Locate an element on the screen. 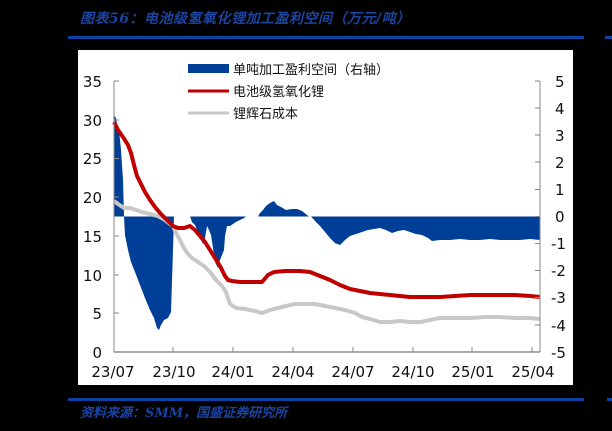 The width and height of the screenshot is (612, 431). svg-text: 35 is located at coordinates (92, 82).